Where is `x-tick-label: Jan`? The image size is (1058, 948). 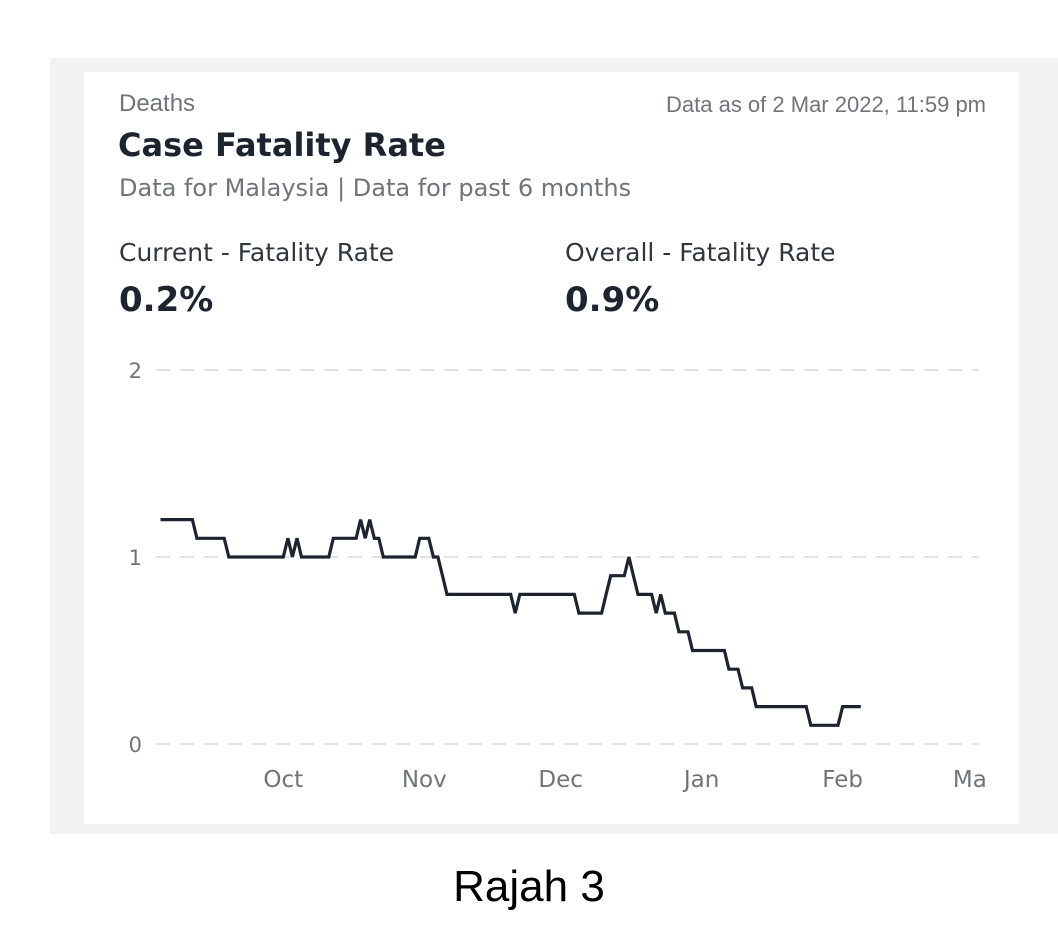
x-tick-label: Jan is located at coordinates (700, 780).